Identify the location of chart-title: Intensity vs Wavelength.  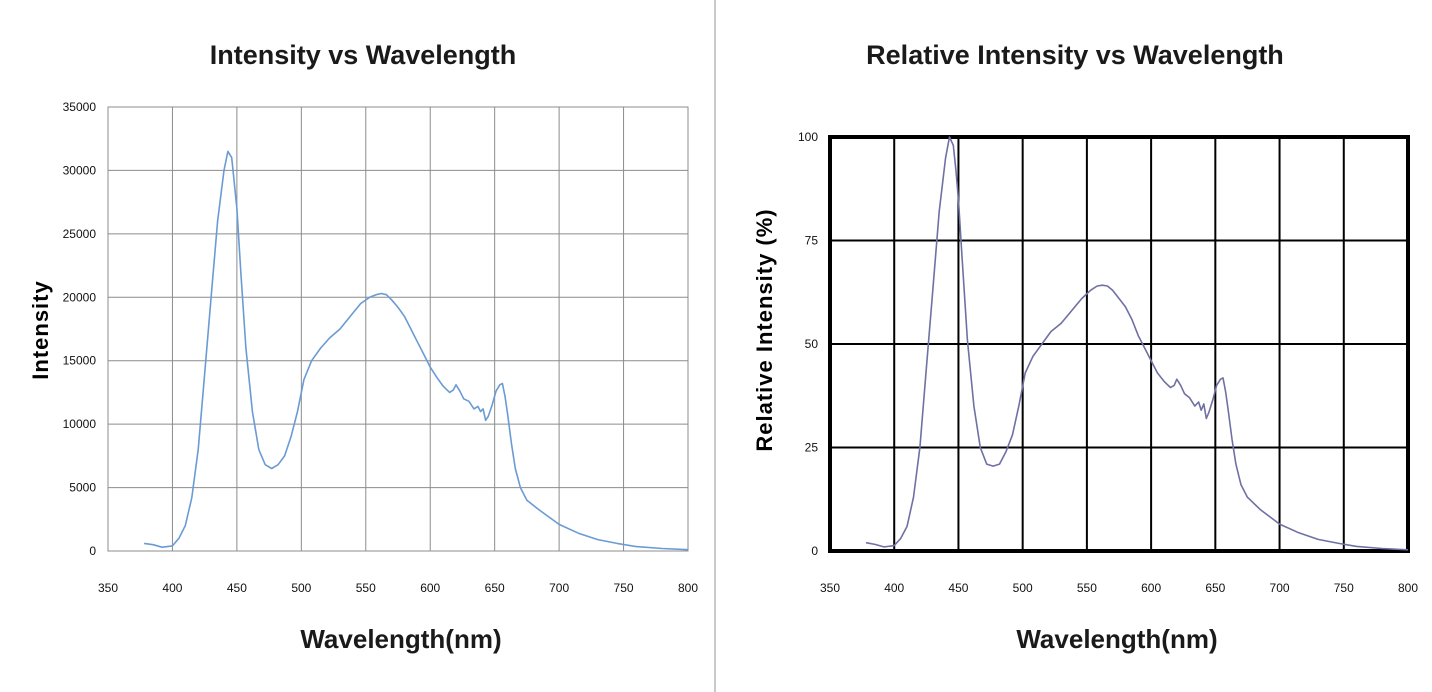
(363, 55).